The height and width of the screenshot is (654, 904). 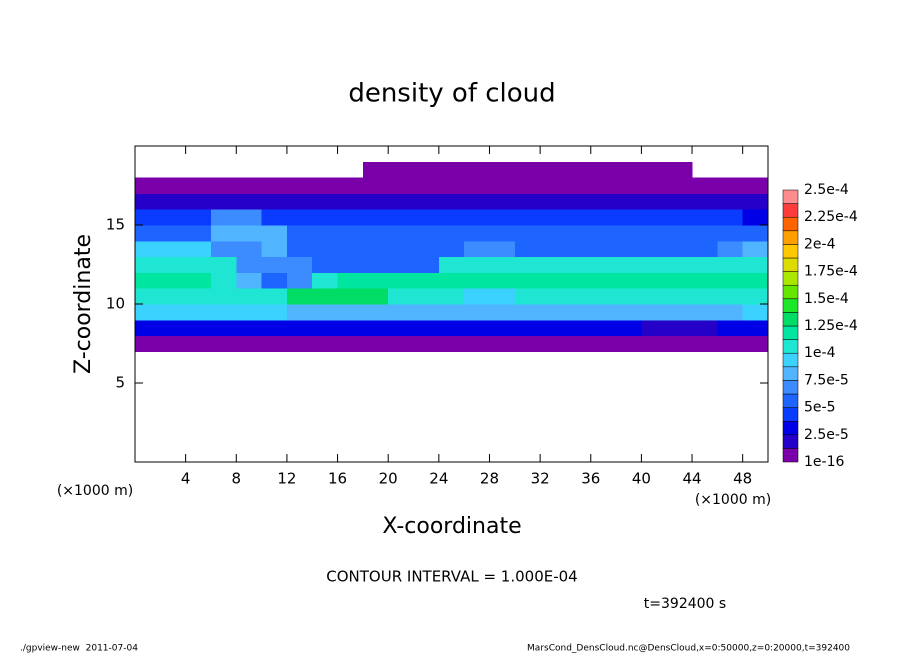 What do you see at coordinates (388, 479) in the screenshot?
I see `x-tick-label: 20` at bounding box center [388, 479].